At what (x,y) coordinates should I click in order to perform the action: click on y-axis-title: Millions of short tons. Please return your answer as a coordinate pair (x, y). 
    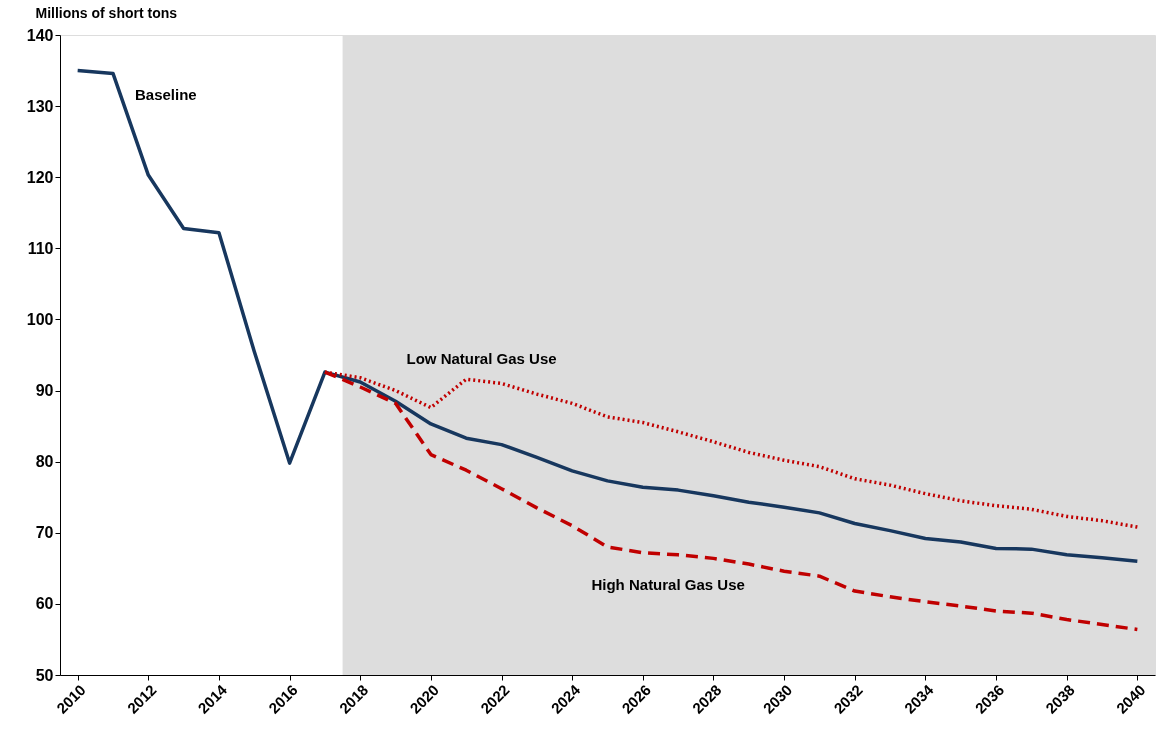
    Looking at the image, I should click on (106, 12).